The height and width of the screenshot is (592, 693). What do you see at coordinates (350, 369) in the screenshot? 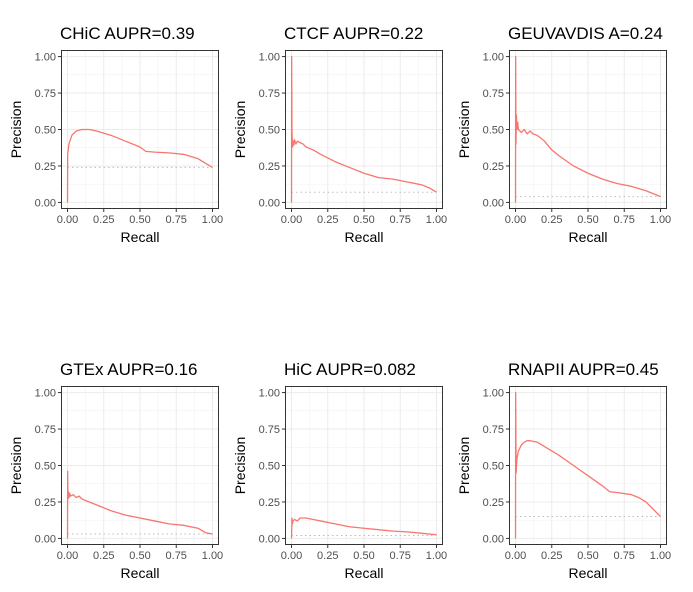
I see `chart-title: HiC AUPR=0.082` at bounding box center [350, 369].